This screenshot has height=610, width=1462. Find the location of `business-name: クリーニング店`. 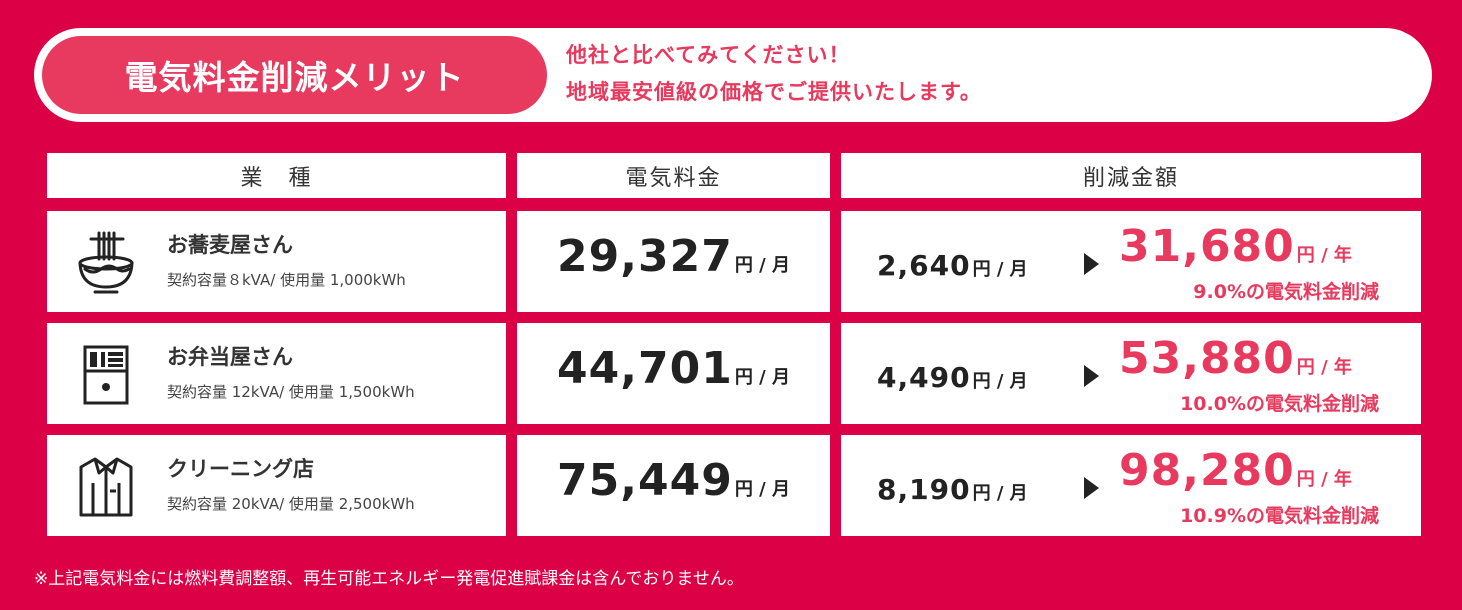

business-name: クリーニング店 is located at coordinates (240, 469).